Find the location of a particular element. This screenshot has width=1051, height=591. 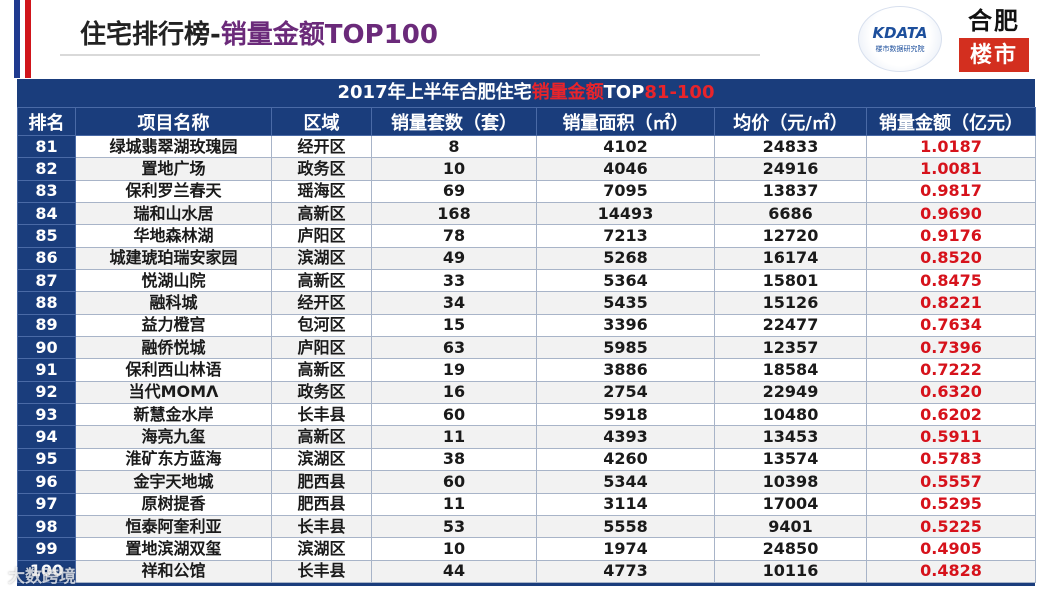

cell-project: 悦湖山院 is located at coordinates (173, 281).